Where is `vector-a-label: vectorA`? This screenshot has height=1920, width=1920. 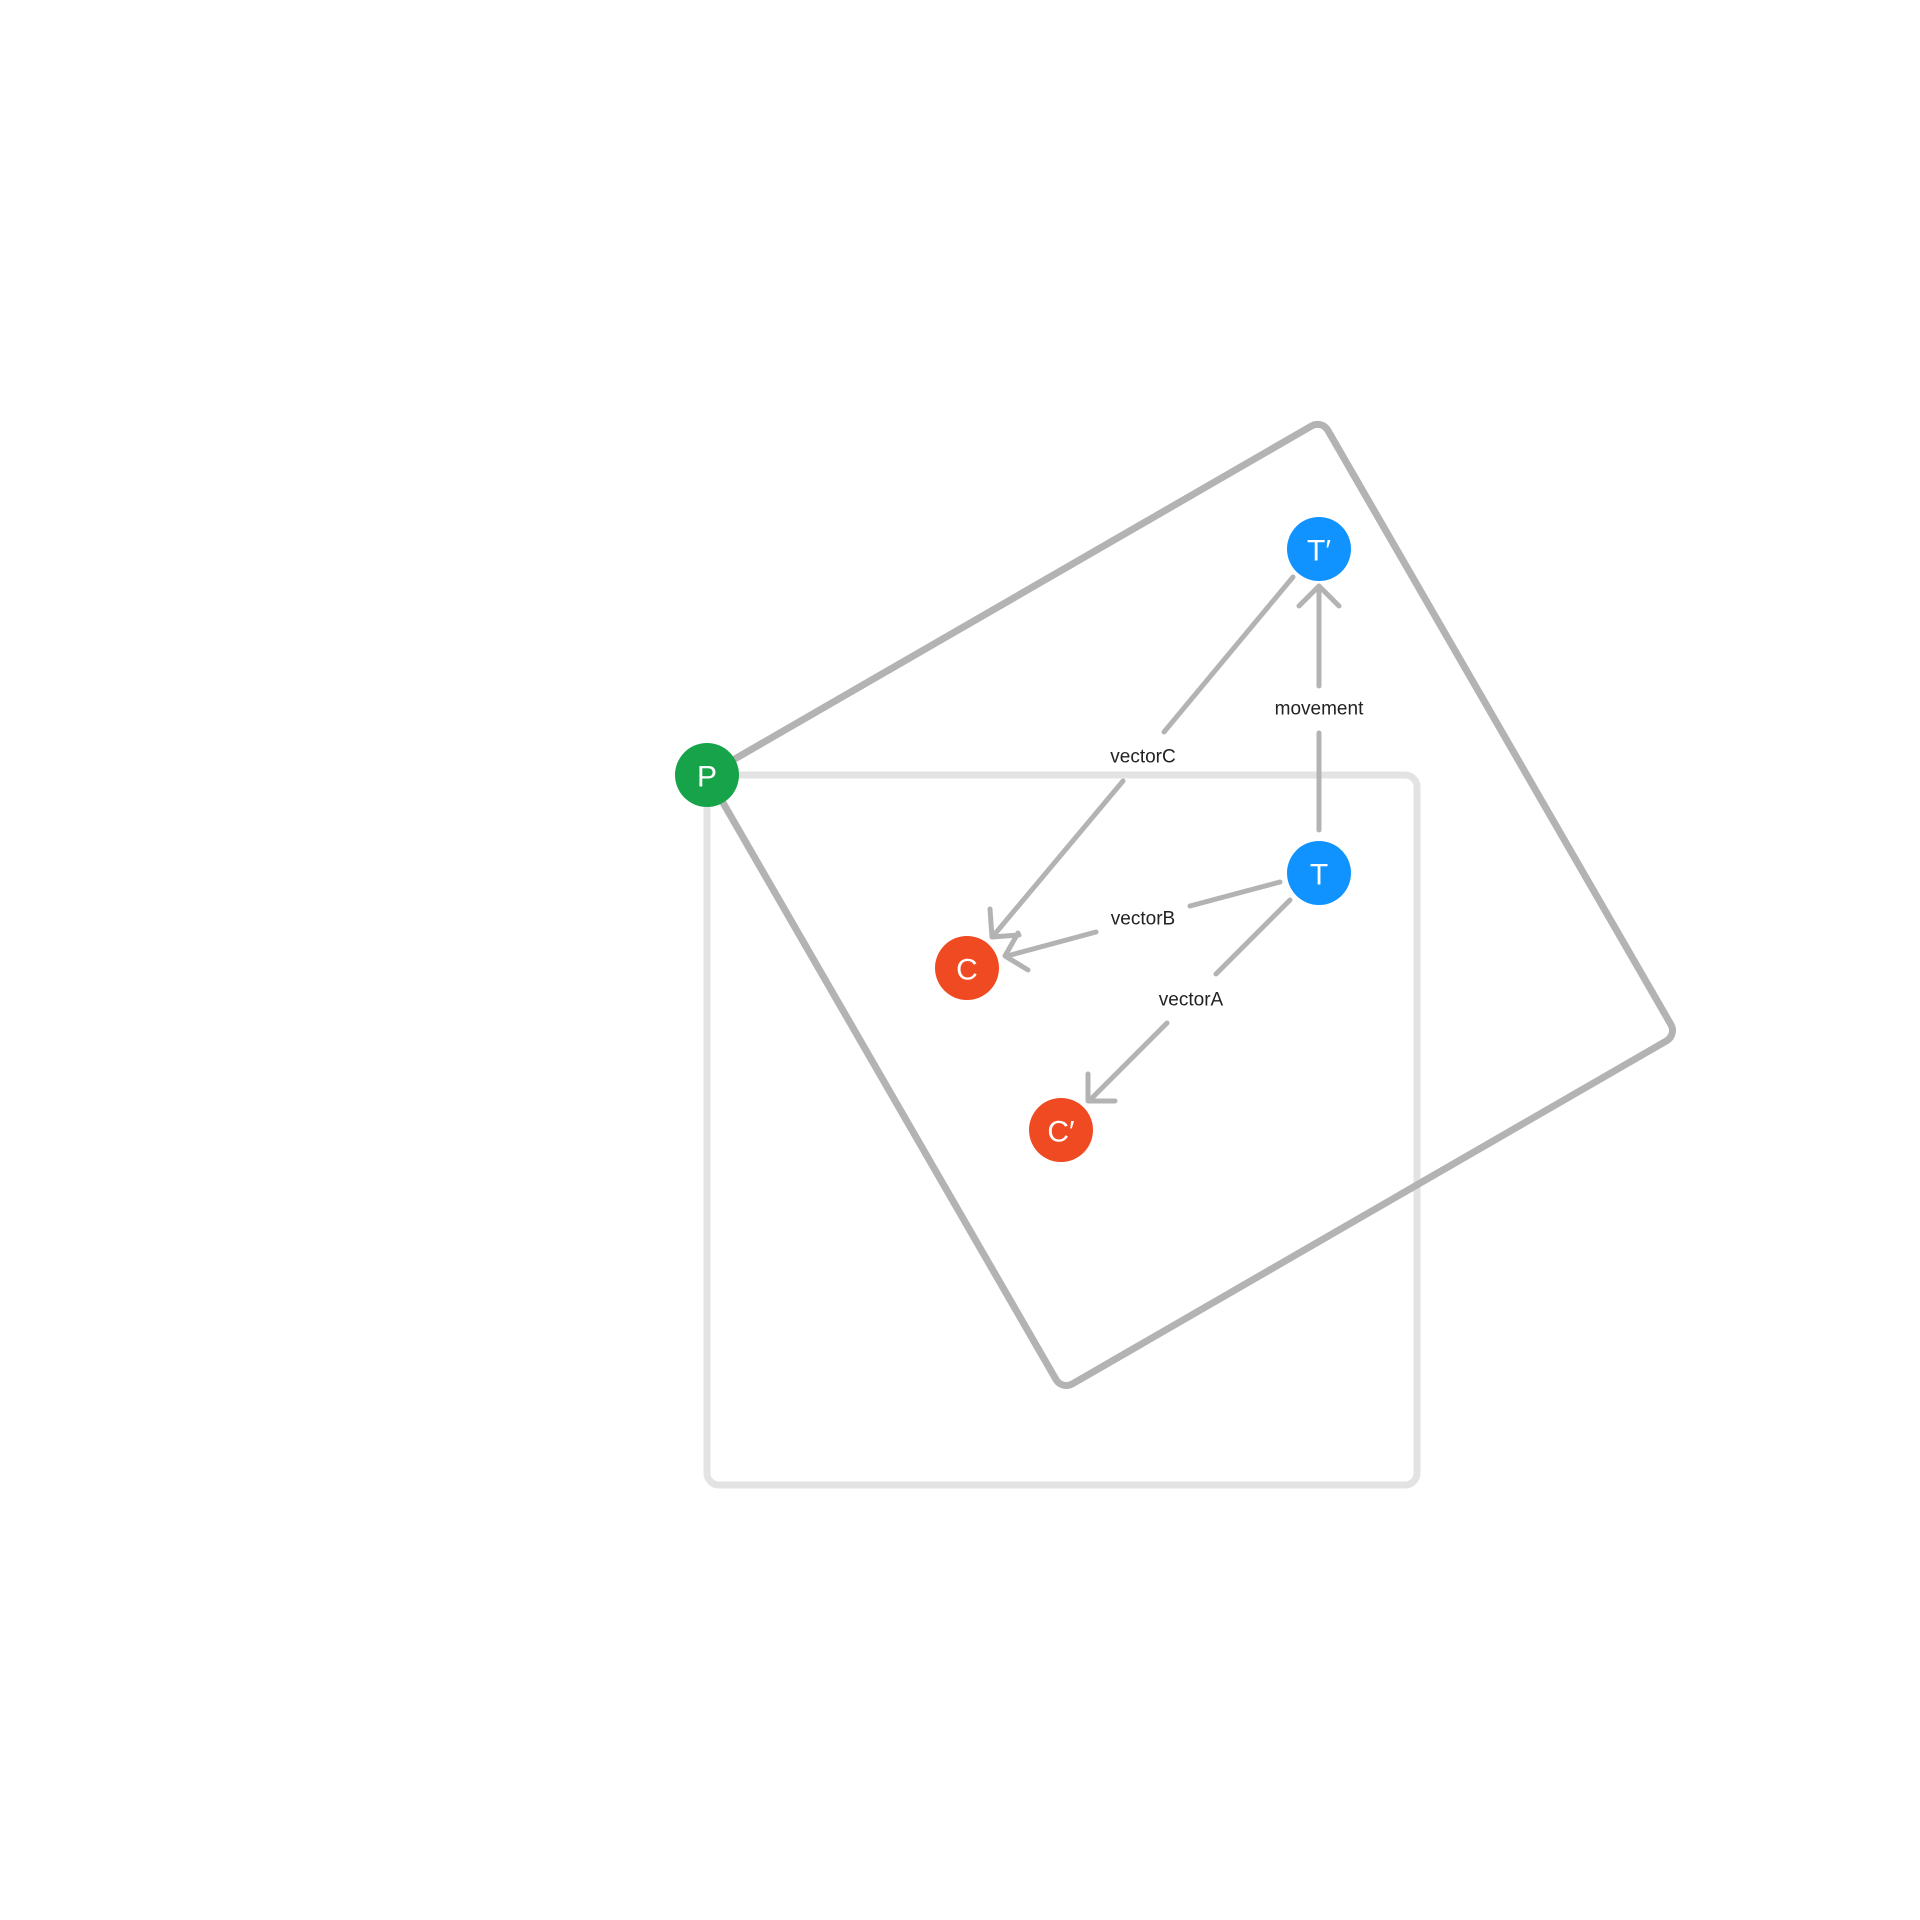
vector-a-label: vectorA is located at coordinates (1191, 1000).